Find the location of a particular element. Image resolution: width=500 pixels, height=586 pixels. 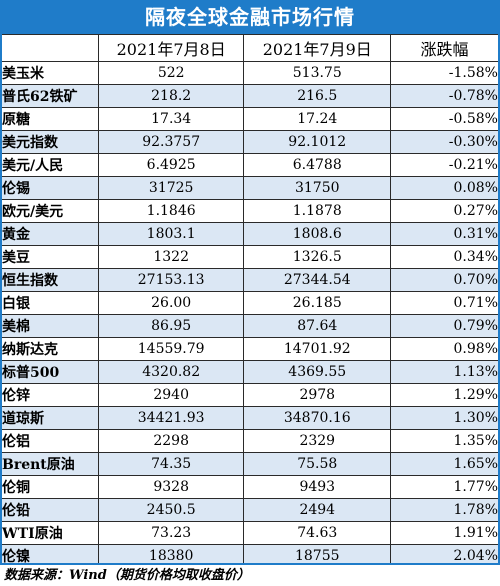

table-row: 伦铜 9328 9493 1.77% is located at coordinates (250, 487).